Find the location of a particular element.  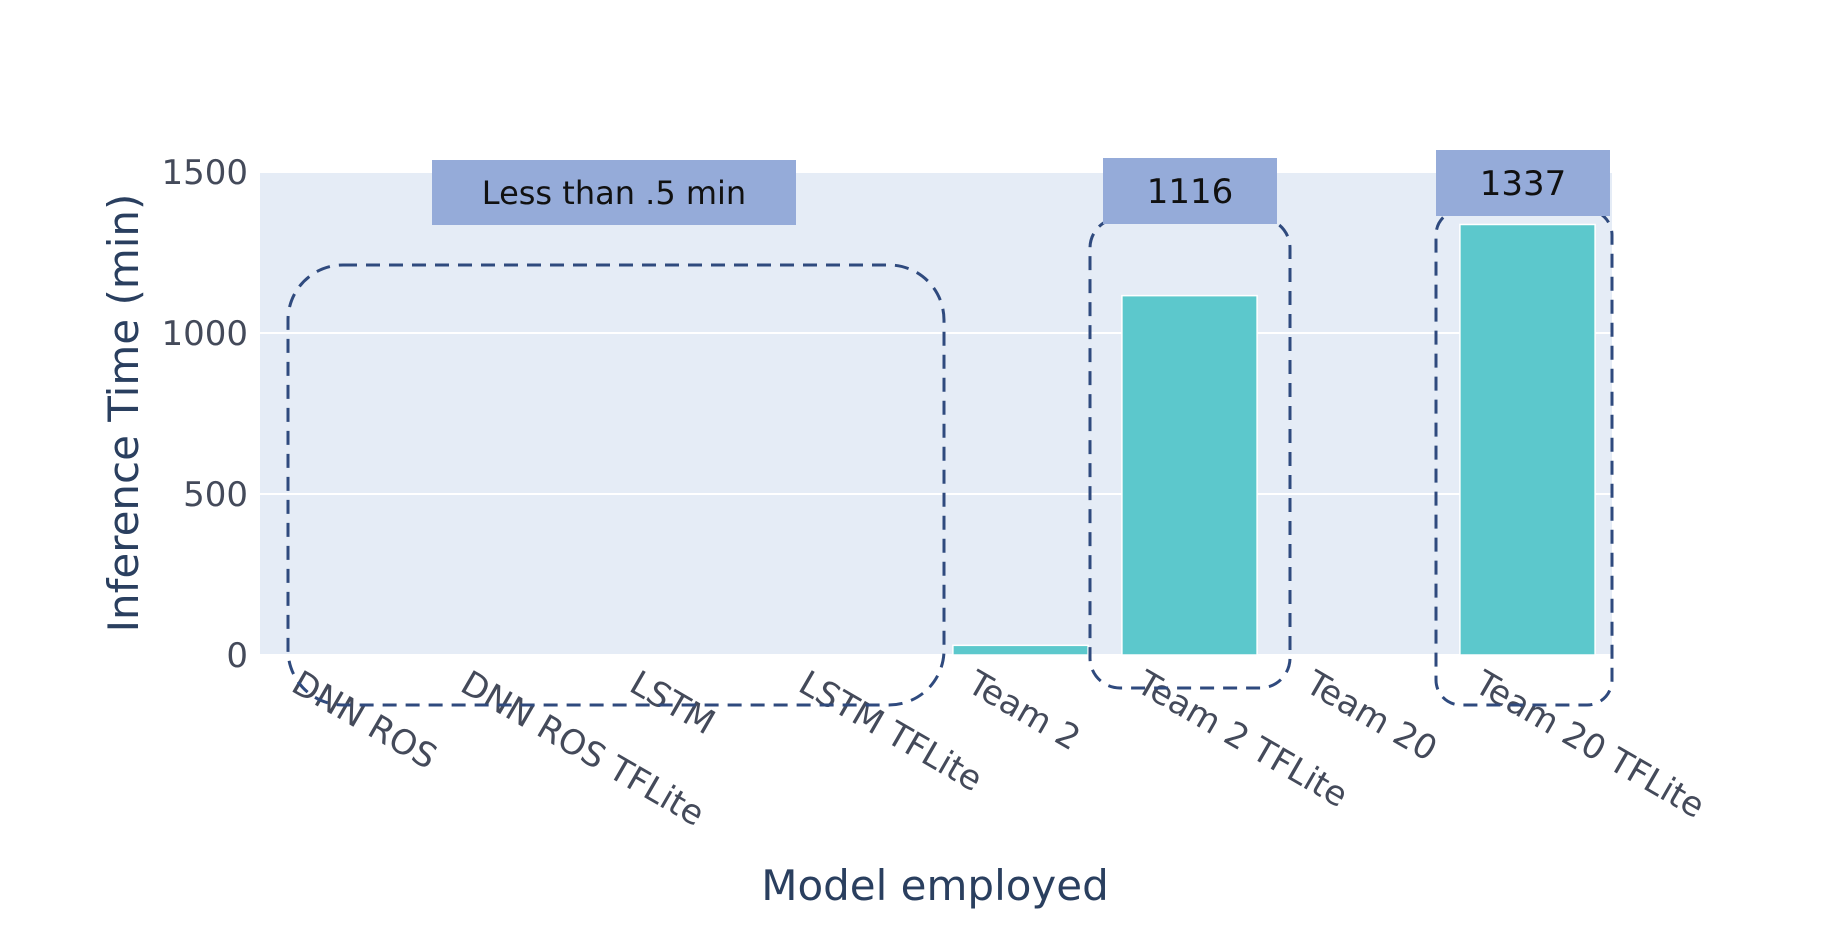

x-axis-title: Model employed is located at coordinates (935, 885).